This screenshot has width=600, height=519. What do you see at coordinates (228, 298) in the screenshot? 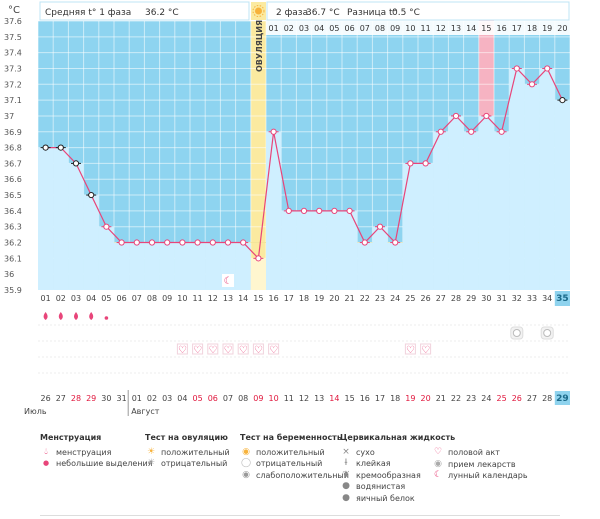
I see `x-tick-label: 13` at bounding box center [228, 298].